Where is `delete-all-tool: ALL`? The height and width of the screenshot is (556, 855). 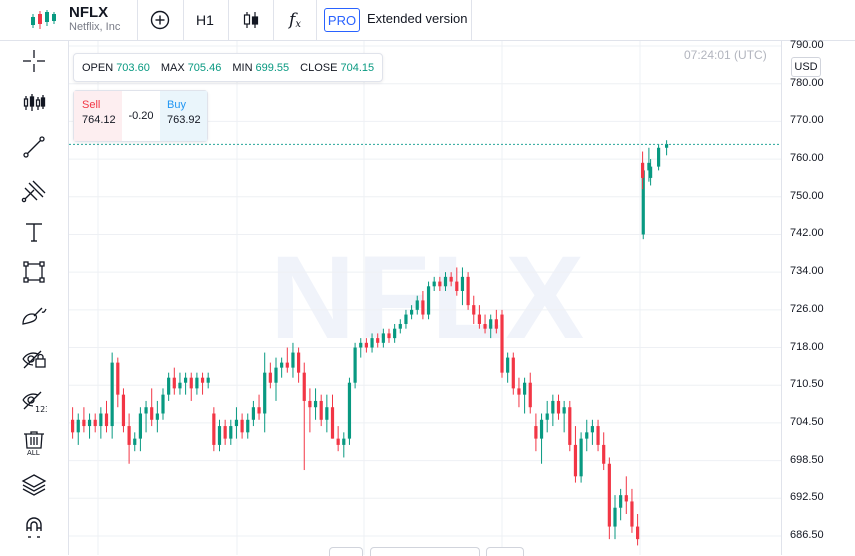
delete-all-tool: ALL is located at coordinates (34, 443).